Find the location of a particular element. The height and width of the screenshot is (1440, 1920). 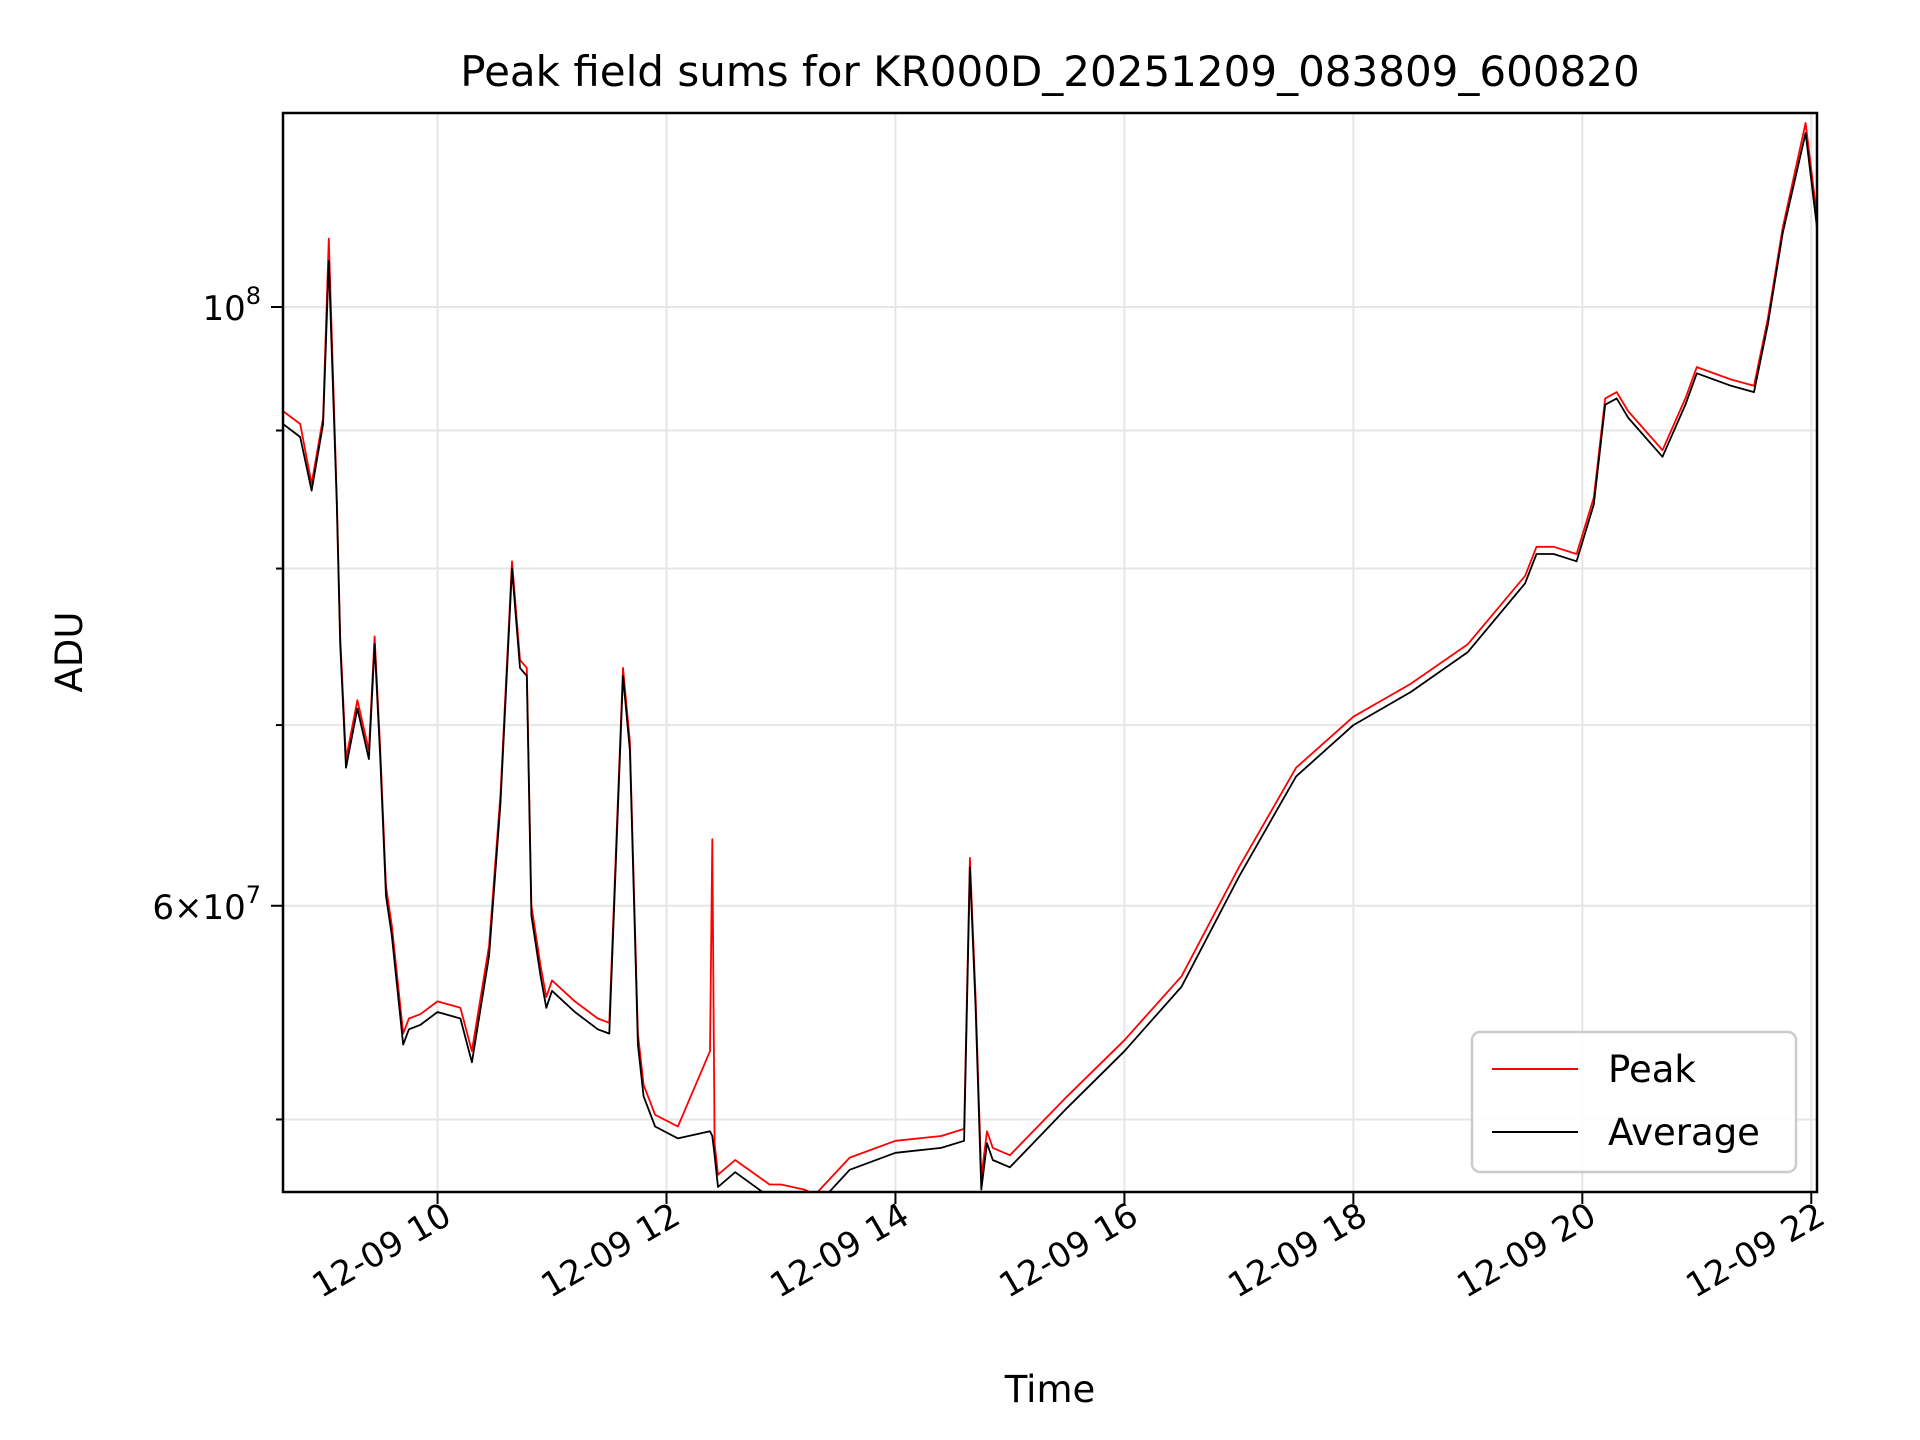

y-tick-label: 6×107 is located at coordinates (206, 904).